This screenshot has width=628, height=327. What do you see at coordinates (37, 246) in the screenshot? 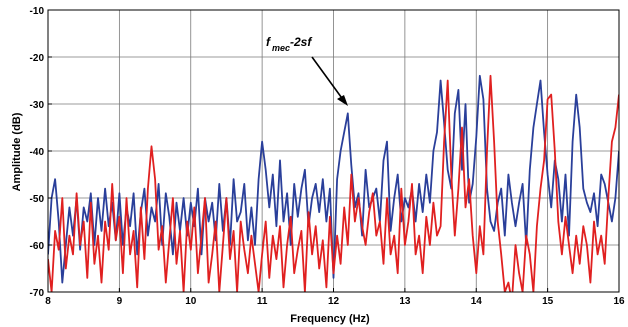
I see `y-tick-label: -60` at bounding box center [37, 246].